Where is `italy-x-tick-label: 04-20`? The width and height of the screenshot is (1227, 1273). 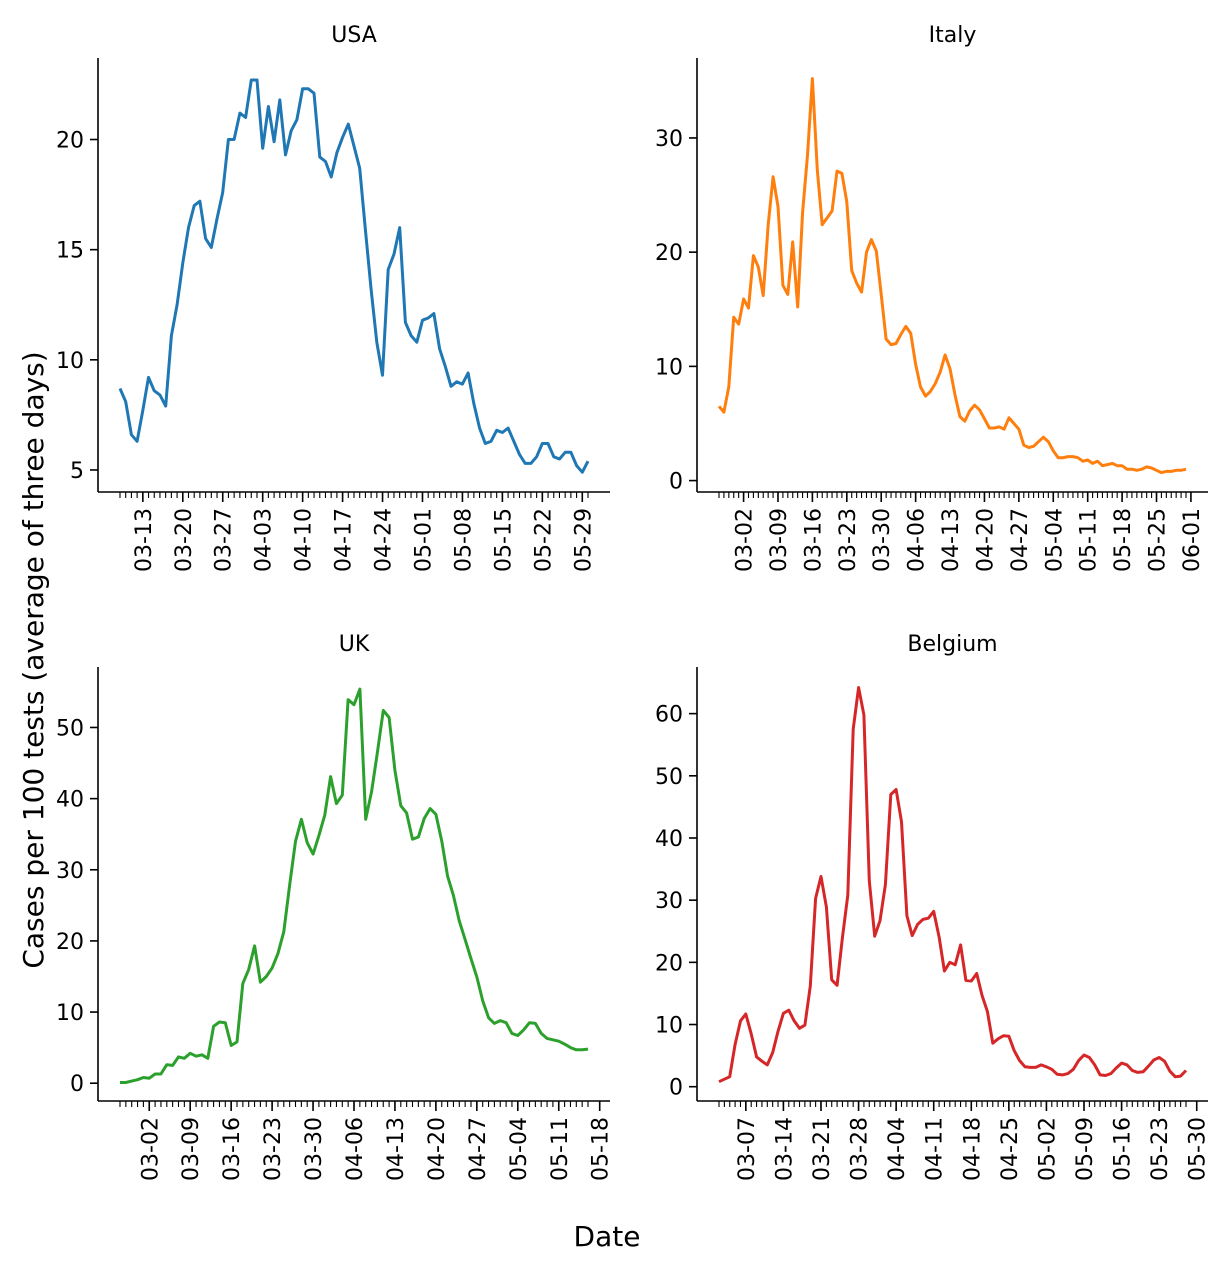 italy-x-tick-label: 04-20 is located at coordinates (985, 540).